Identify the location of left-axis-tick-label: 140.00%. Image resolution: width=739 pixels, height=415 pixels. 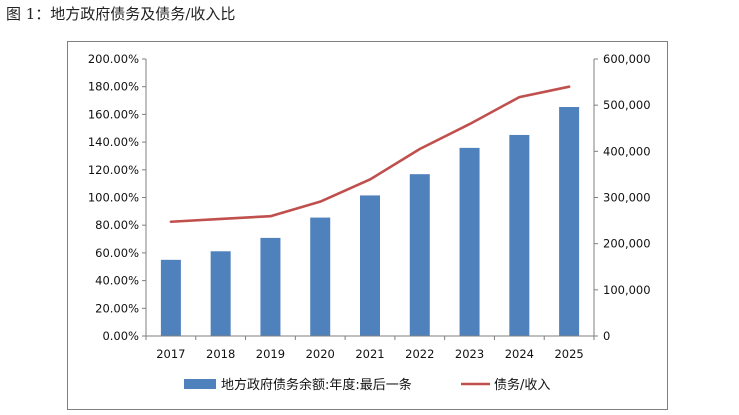
(113, 142).